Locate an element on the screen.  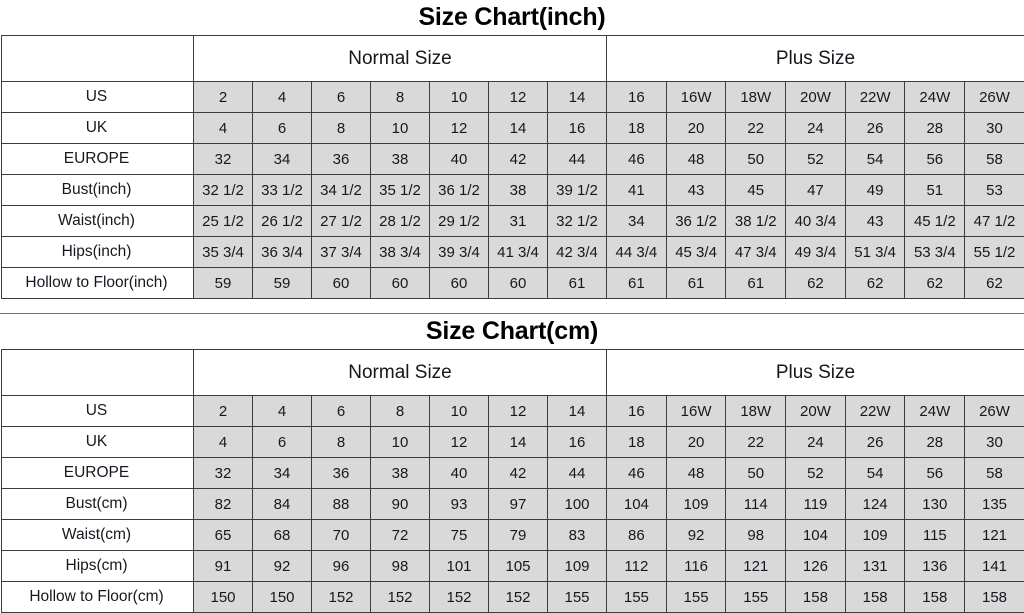
row-label-bust: Bust(cm) is located at coordinates (98, 504).